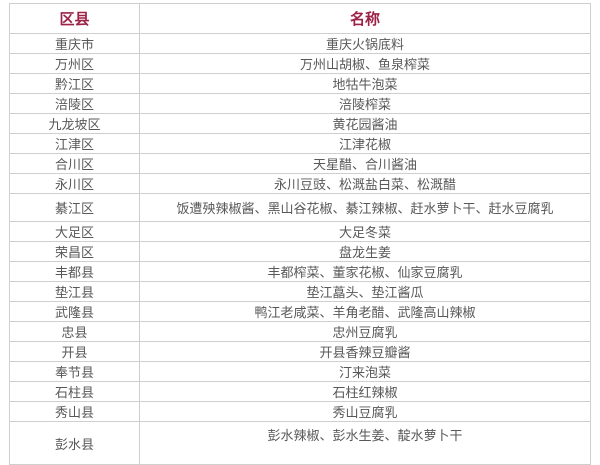 The height and width of the screenshot is (465, 600). Describe the element at coordinates (365, 371) in the screenshot. I see `products-cell: 汀来泡菜` at that location.